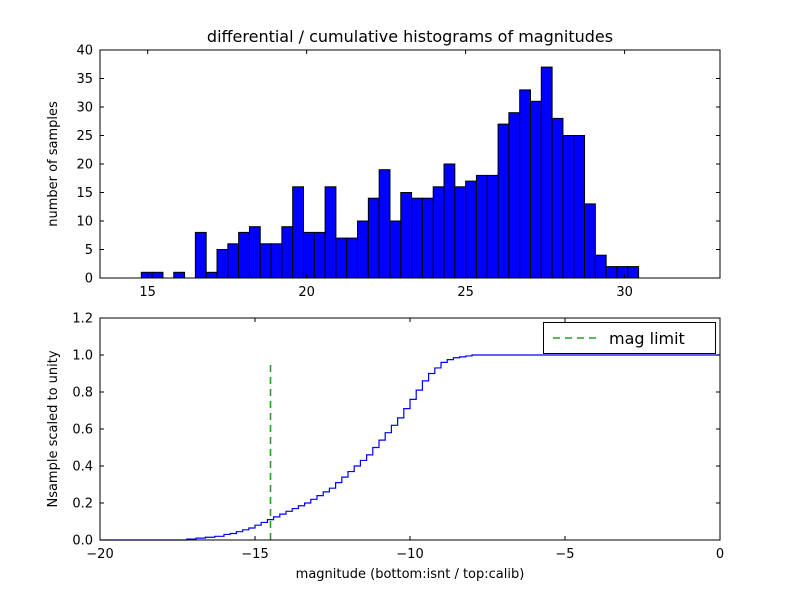 The width and height of the screenshot is (800, 600). What do you see at coordinates (82, 393) in the screenshot?
I see `y-tick-label: 0.8` at bounding box center [82, 393].